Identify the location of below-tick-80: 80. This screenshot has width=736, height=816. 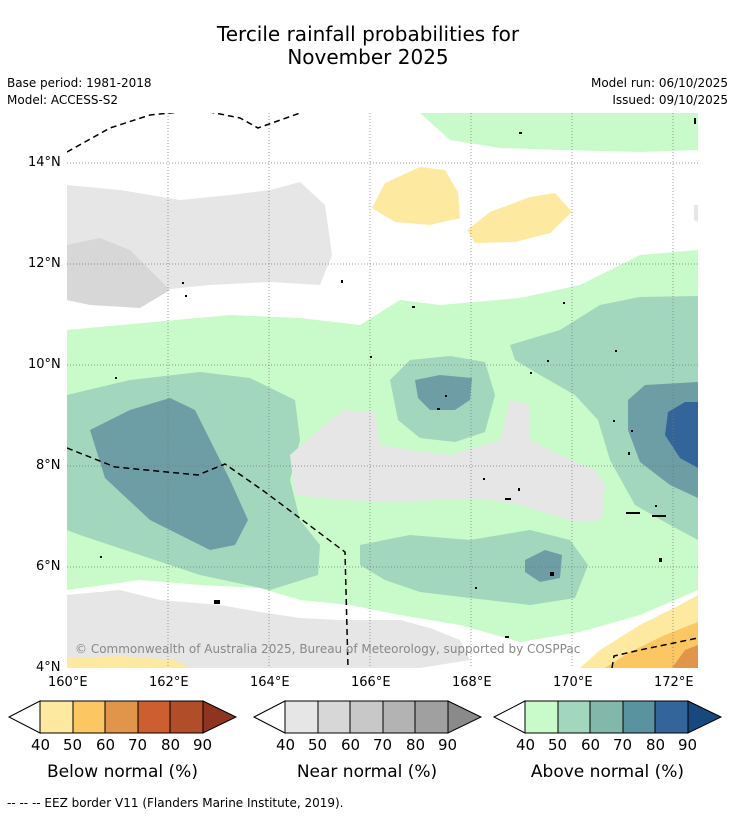
(171, 745).